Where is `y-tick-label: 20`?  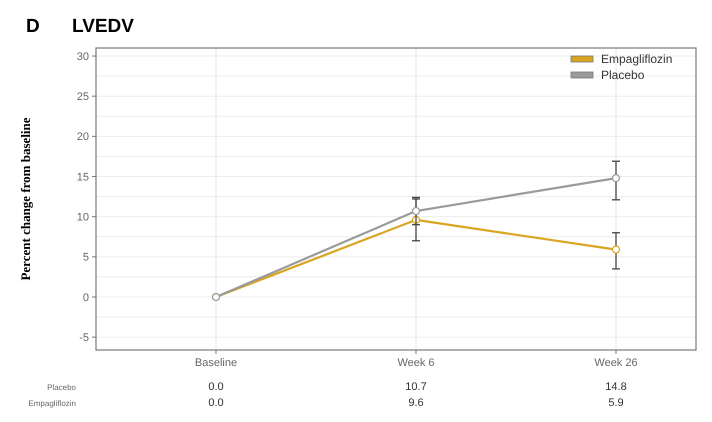
y-tick-label: 20 is located at coordinates (82, 137).